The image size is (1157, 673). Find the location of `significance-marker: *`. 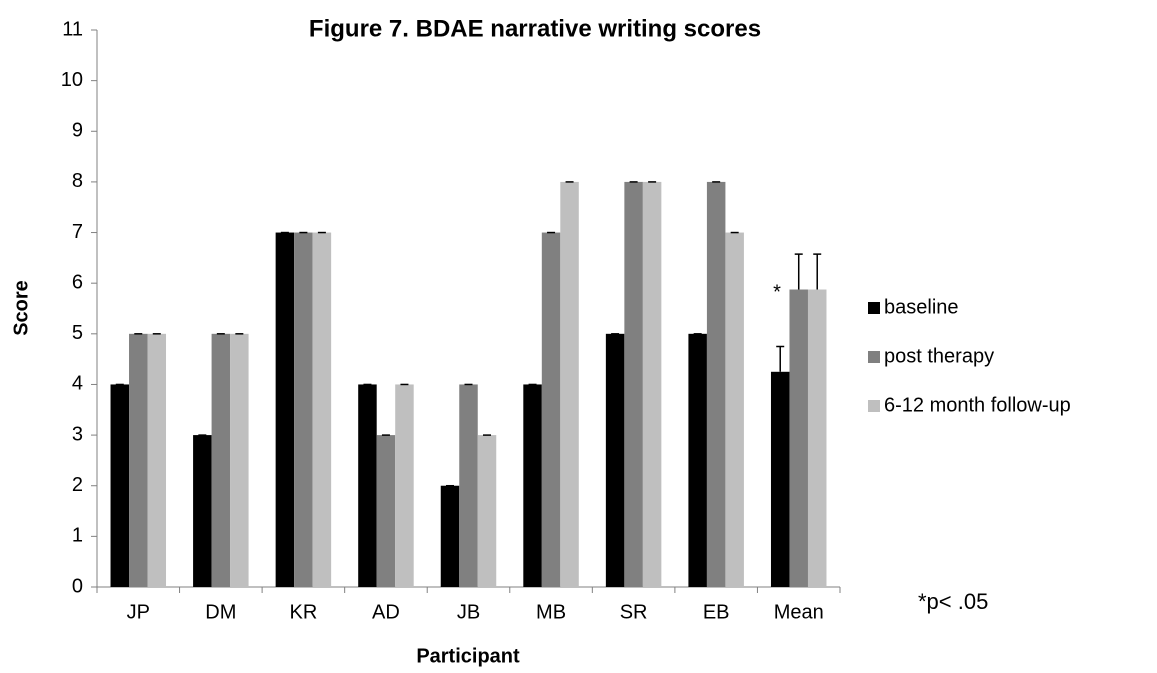

significance-marker: * is located at coordinates (777, 292).